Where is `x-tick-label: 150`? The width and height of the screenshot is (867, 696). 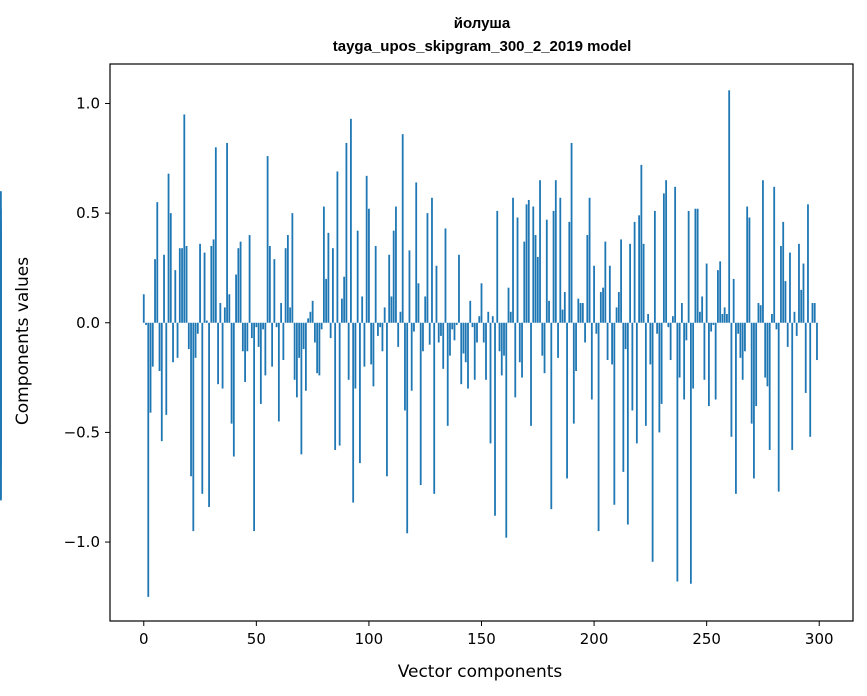
x-tick-label: 150 is located at coordinates (481, 639).